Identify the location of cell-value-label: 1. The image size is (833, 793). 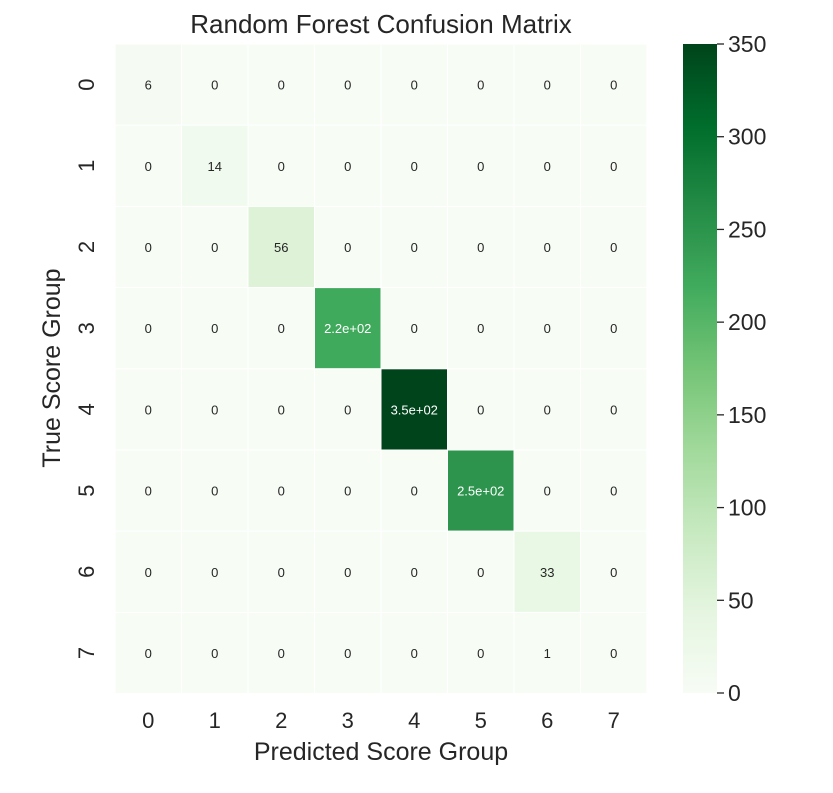
(547, 653).